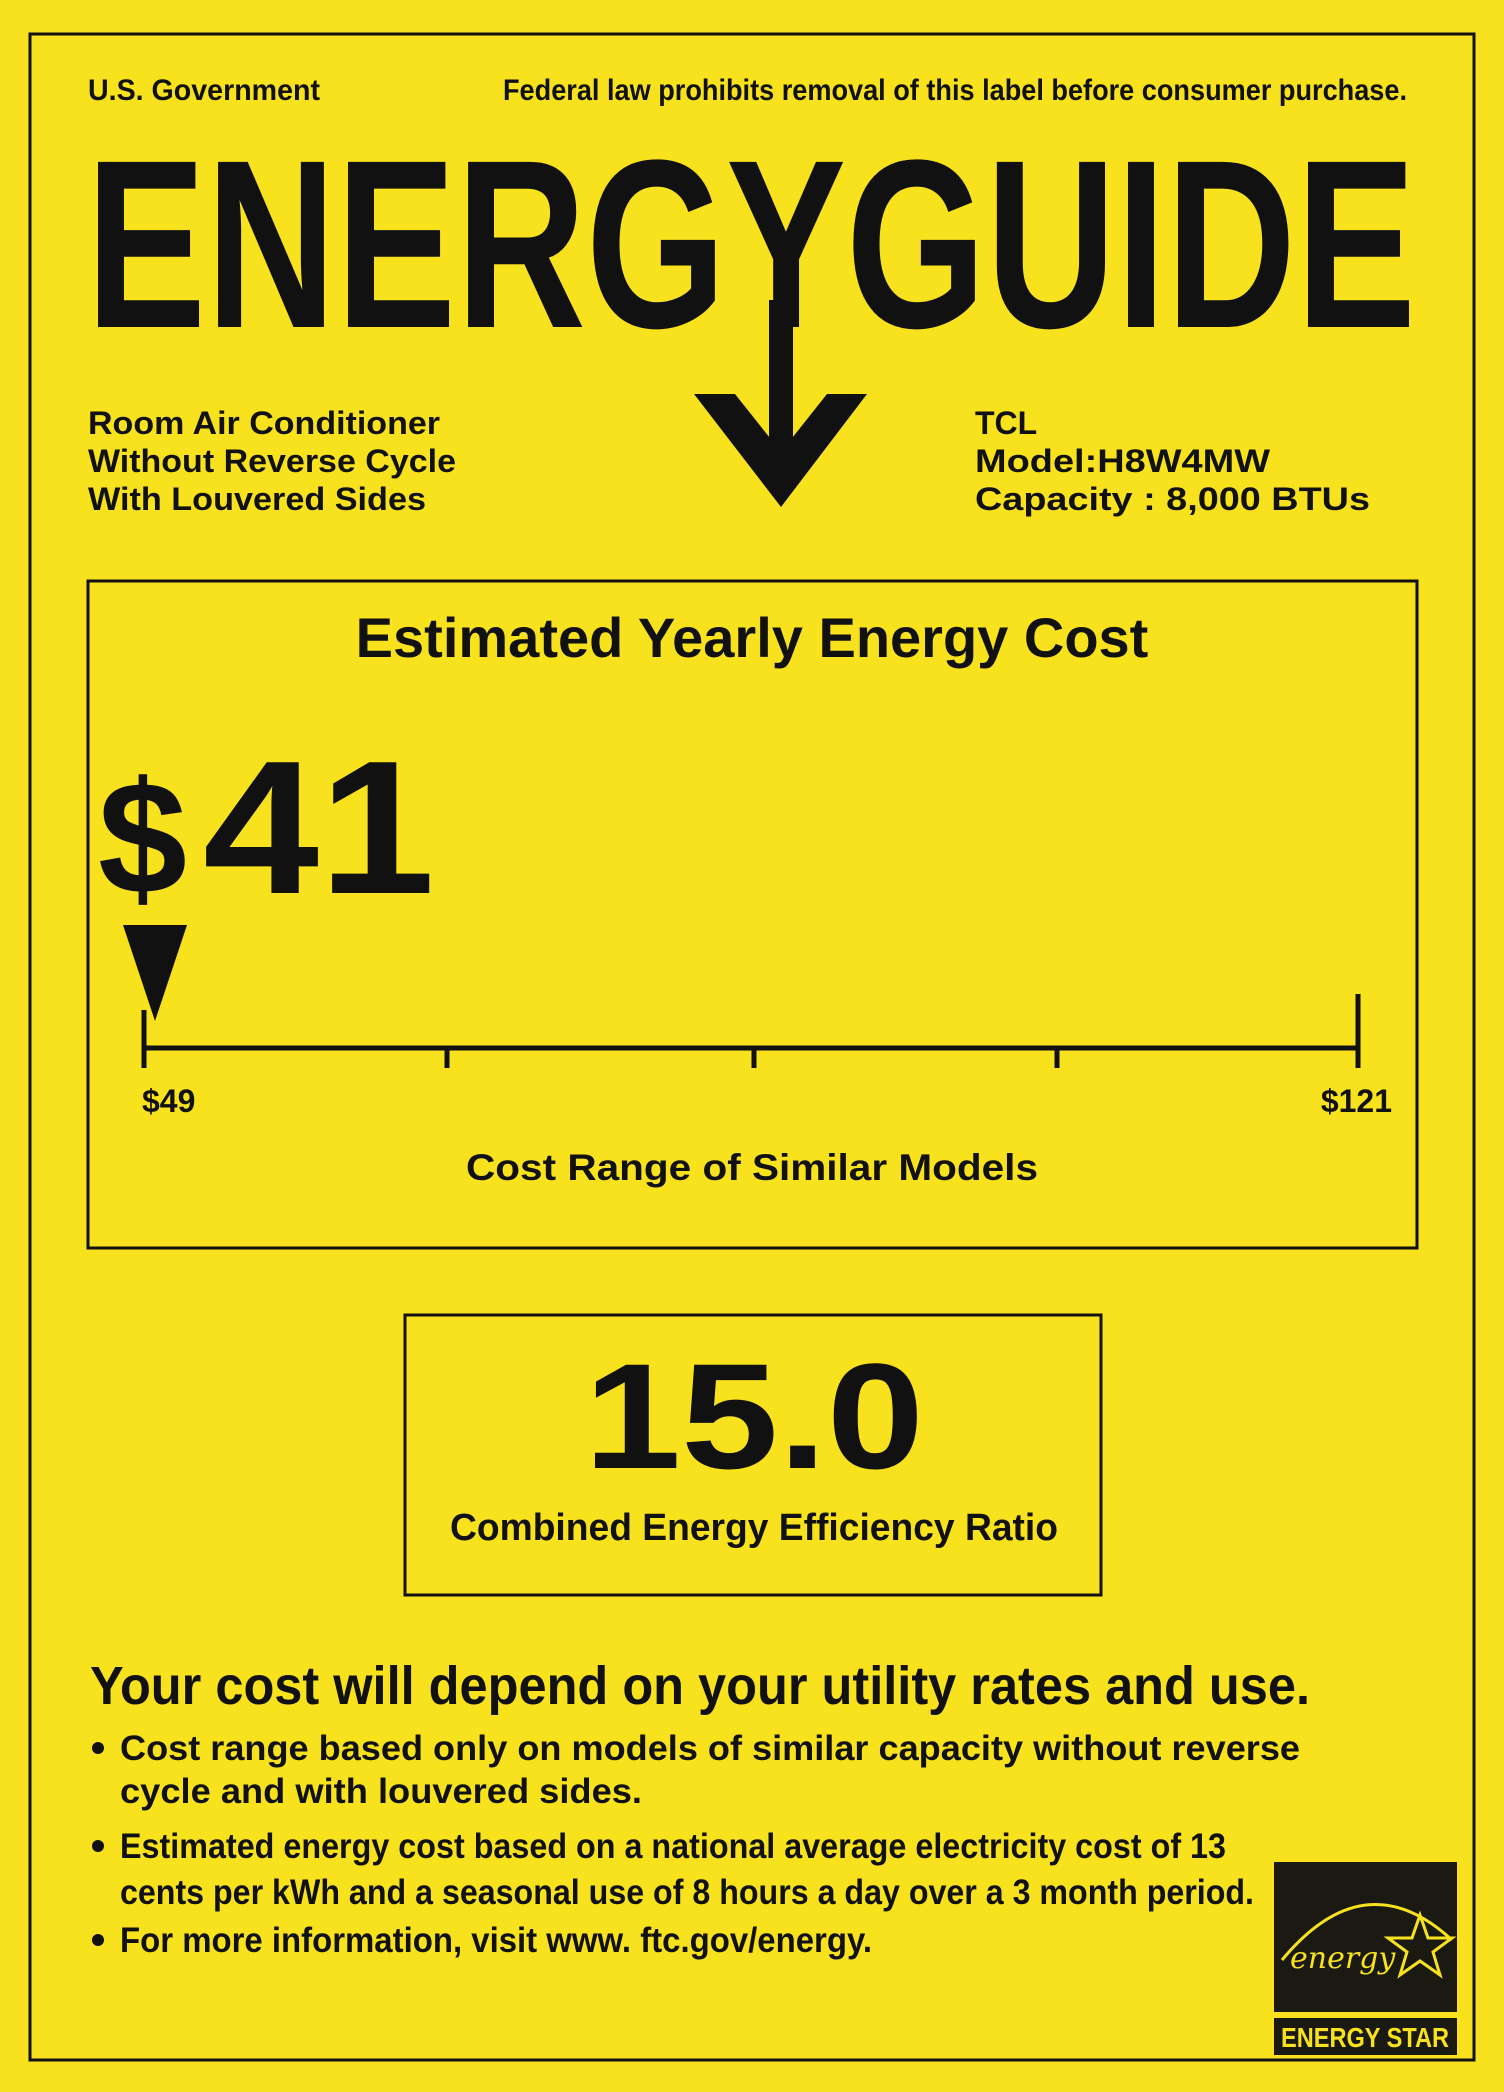 The image size is (1504, 2092). Describe the element at coordinates (1006, 423) in the screenshot. I see `brand-text: TCL` at that location.